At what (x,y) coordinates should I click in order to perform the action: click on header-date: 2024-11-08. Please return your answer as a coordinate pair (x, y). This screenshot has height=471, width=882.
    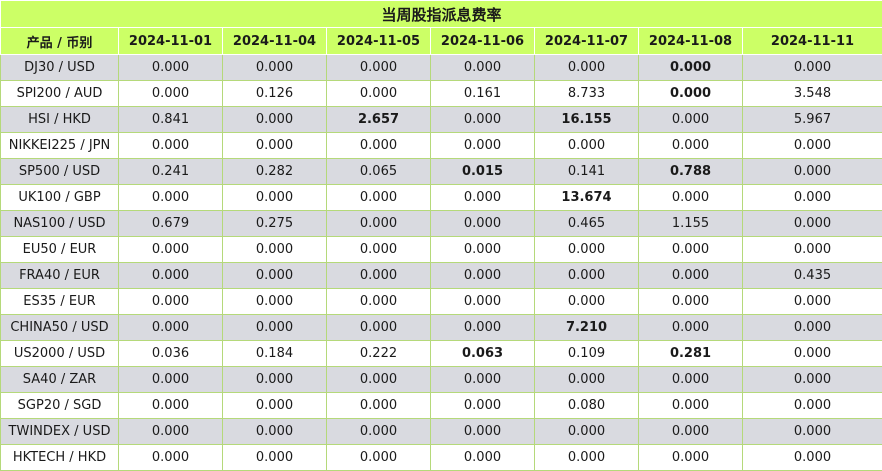
    Looking at the image, I should click on (691, 41).